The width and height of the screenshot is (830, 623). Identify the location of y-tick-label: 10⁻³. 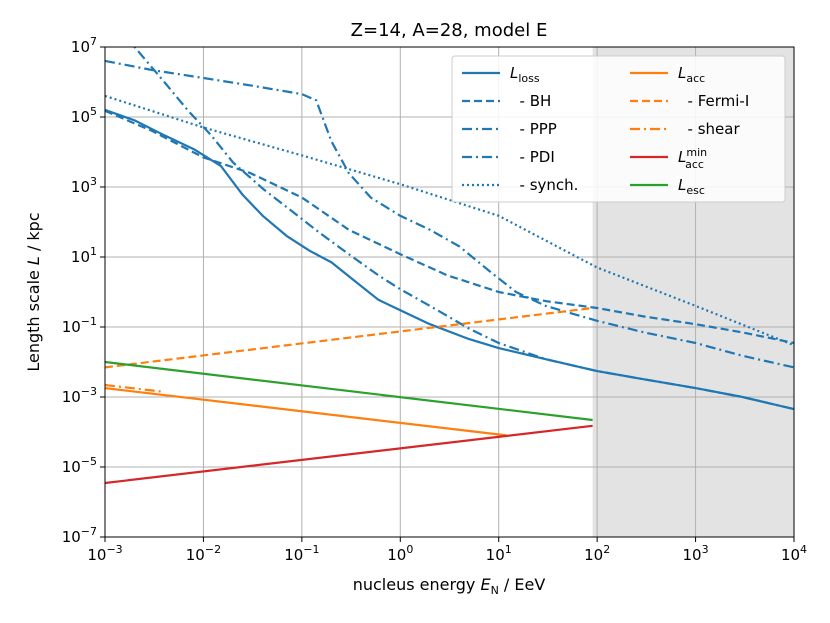
(79, 395).